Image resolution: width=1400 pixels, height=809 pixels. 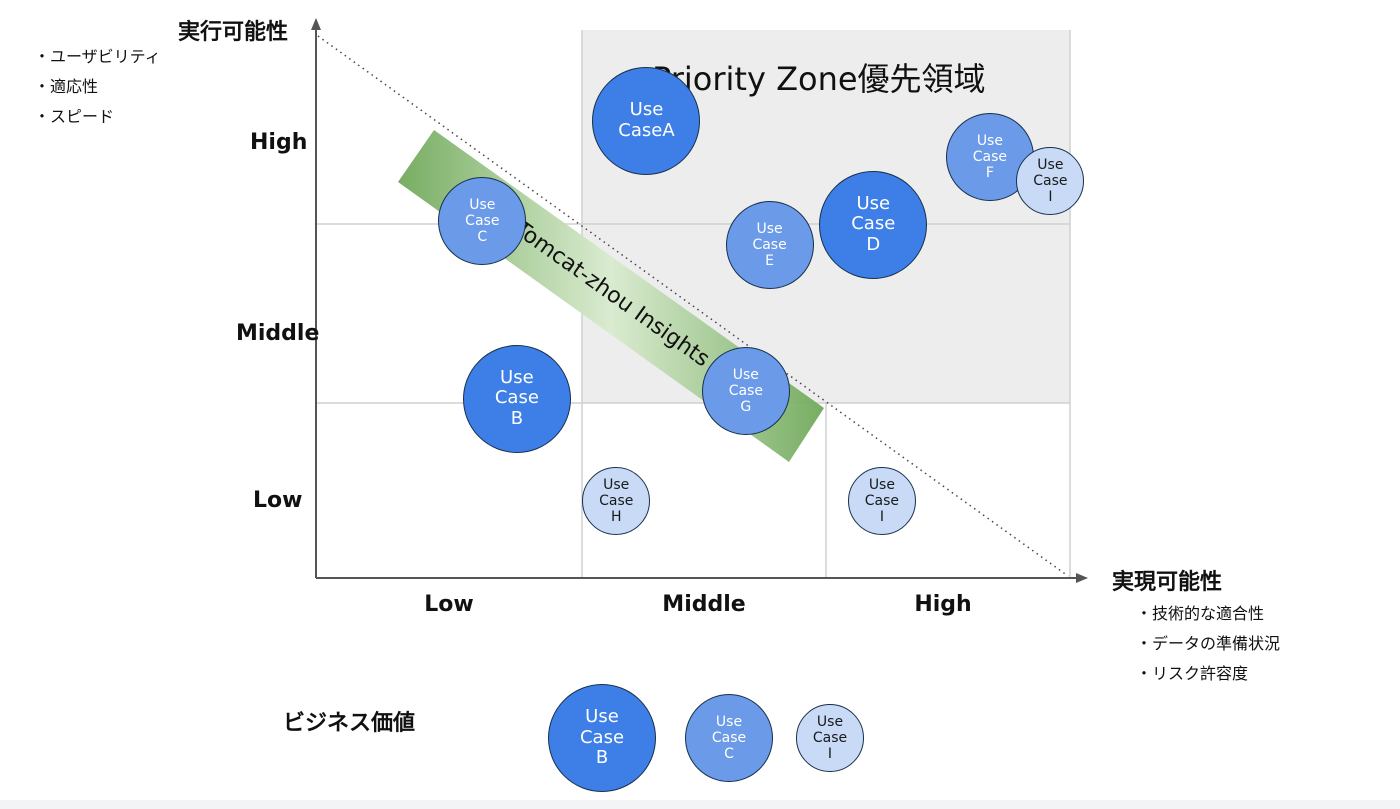 What do you see at coordinates (233, 32) in the screenshot?
I see `y-axis-title: 実行可能性` at bounding box center [233, 32].